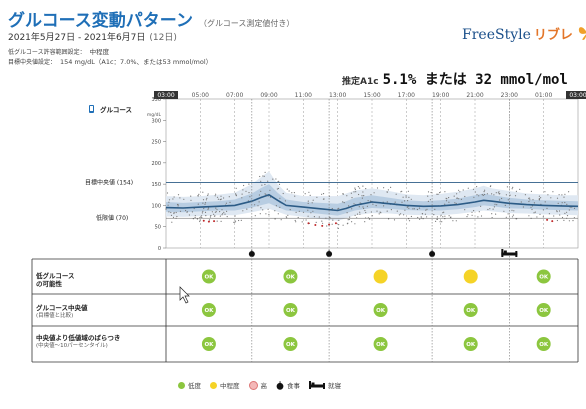 Image resolution: width=586 pixels, height=409 pixels. Describe the element at coordinates (92, 36) in the screenshot. I see `date-range: 2021年5月27日 - 2021年6月7日 (12日)` at that location.